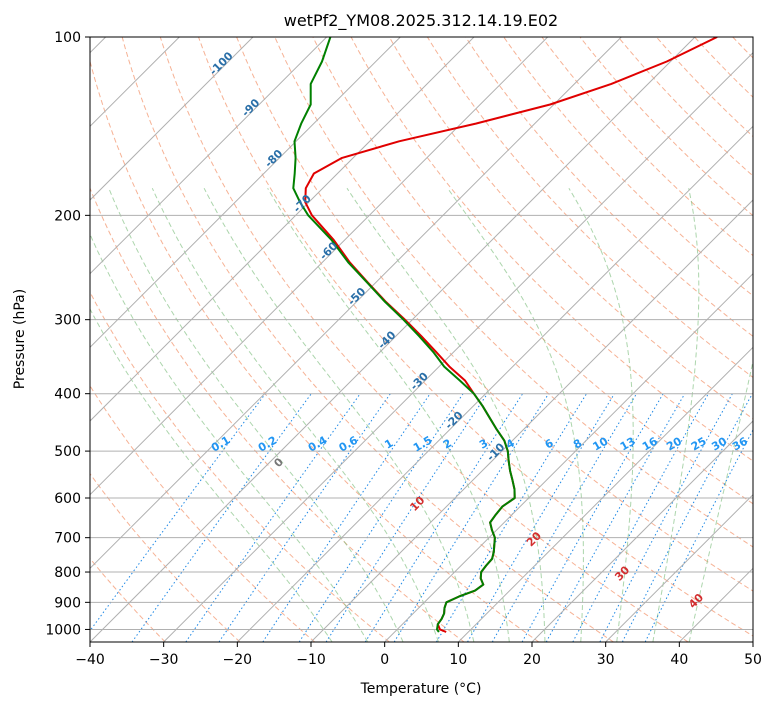  What do you see at coordinates (311, 660) in the screenshot?
I see `x-tick-label: −10` at bounding box center [311, 660].